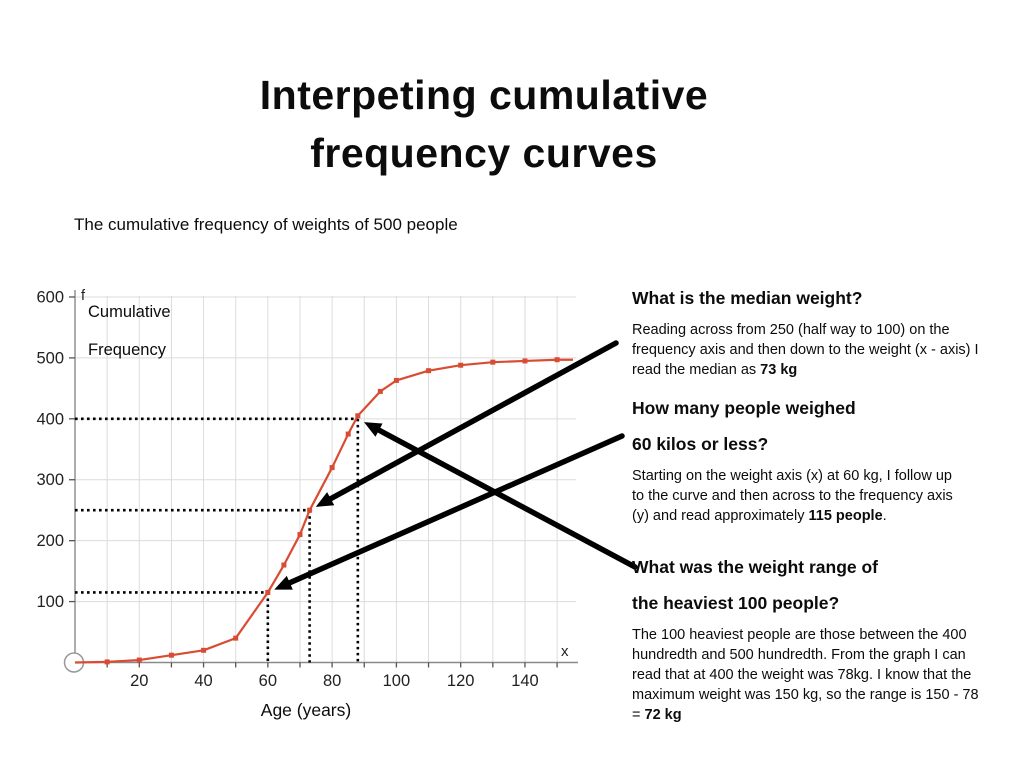 This screenshot has width=1024, height=768. What do you see at coordinates (129, 312) in the screenshot?
I see `y-axis-label-line-1: Cumulative` at bounding box center [129, 312].